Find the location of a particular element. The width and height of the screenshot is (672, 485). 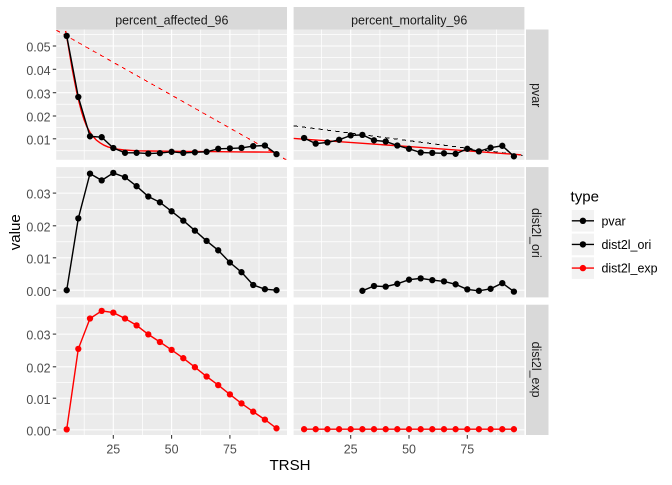

svg-text: 0.05 is located at coordinates (38, 48).